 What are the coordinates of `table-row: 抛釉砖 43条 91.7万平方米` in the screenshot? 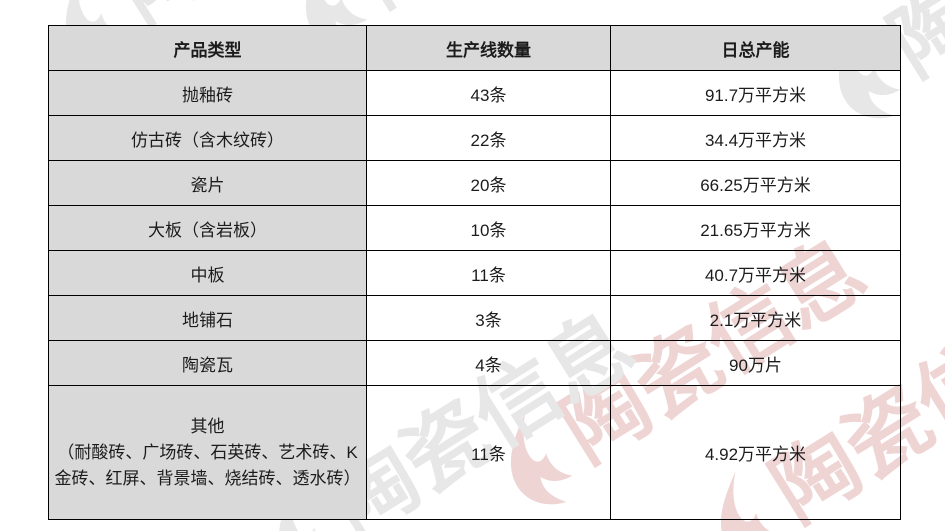 It's located at (474, 93).